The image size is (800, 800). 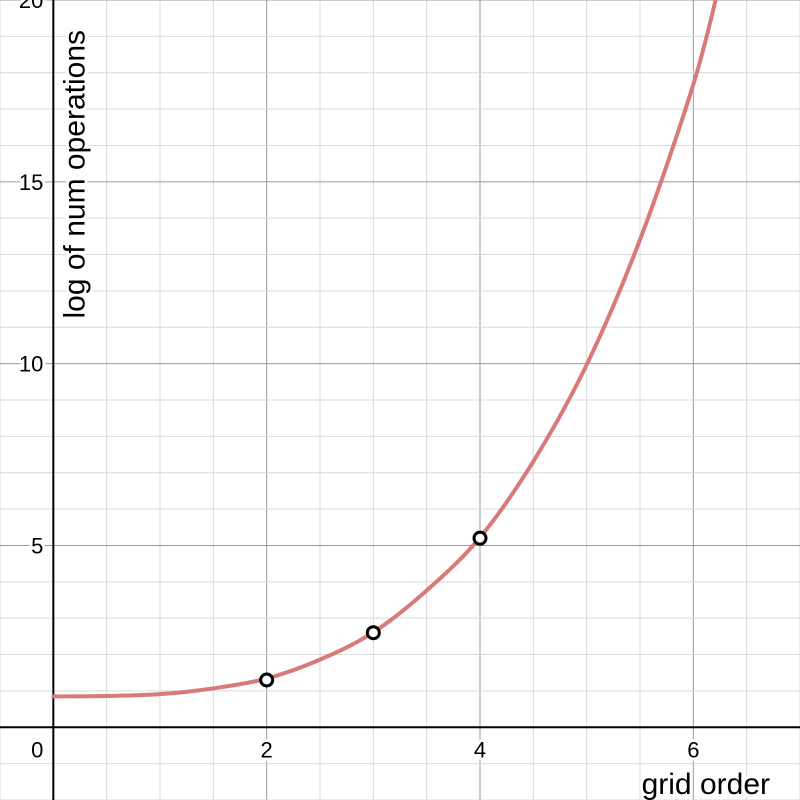 What do you see at coordinates (373, 609) in the screenshot?
I see `points-layer` at bounding box center [373, 609].